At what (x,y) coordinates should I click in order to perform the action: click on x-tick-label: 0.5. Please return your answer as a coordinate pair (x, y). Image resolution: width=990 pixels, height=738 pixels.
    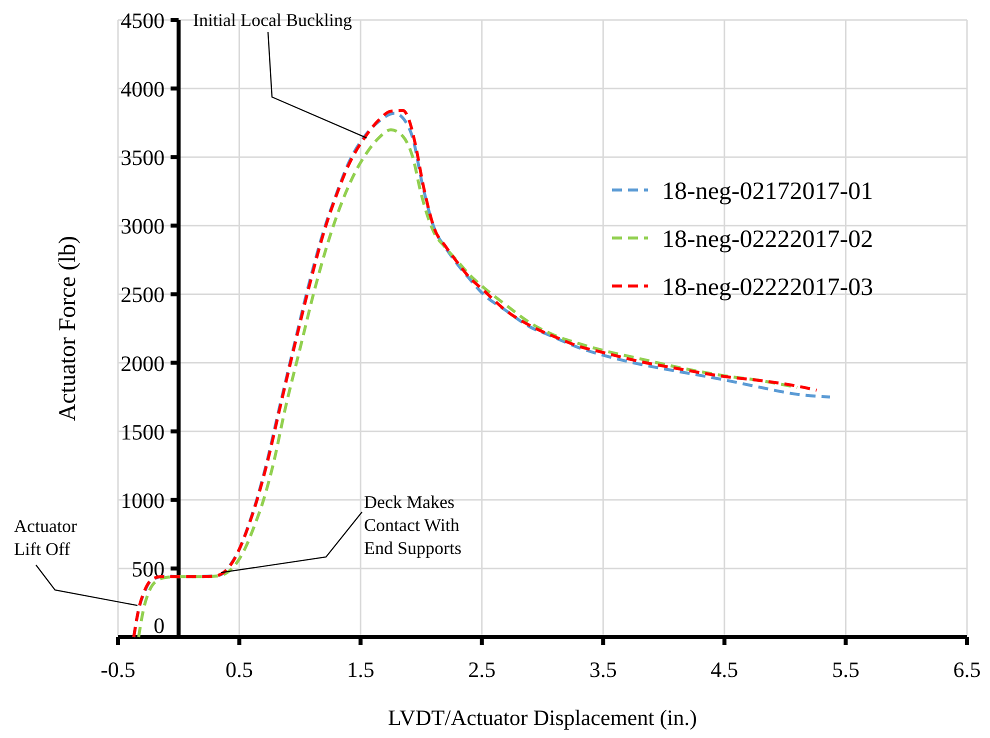
    Looking at the image, I should click on (240, 669).